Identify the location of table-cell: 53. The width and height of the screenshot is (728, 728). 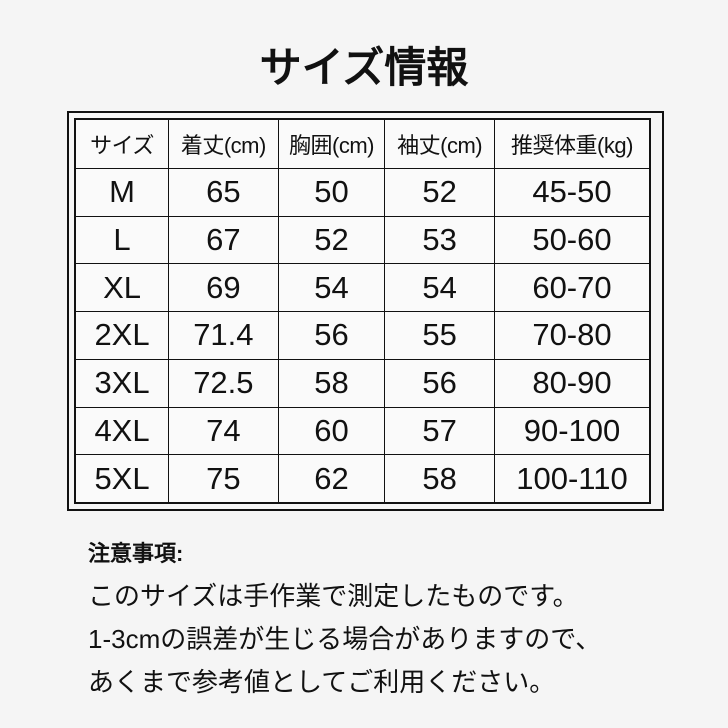
(439, 240).